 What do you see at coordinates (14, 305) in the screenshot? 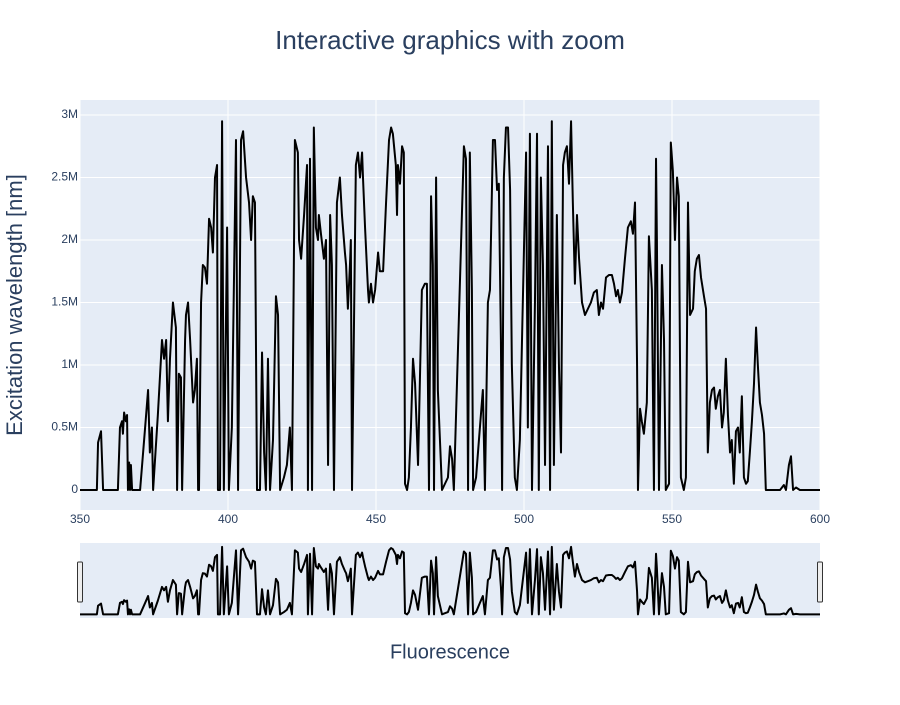
I see `y-axis-title: Excitation wavelength [nm]` at bounding box center [14, 305].